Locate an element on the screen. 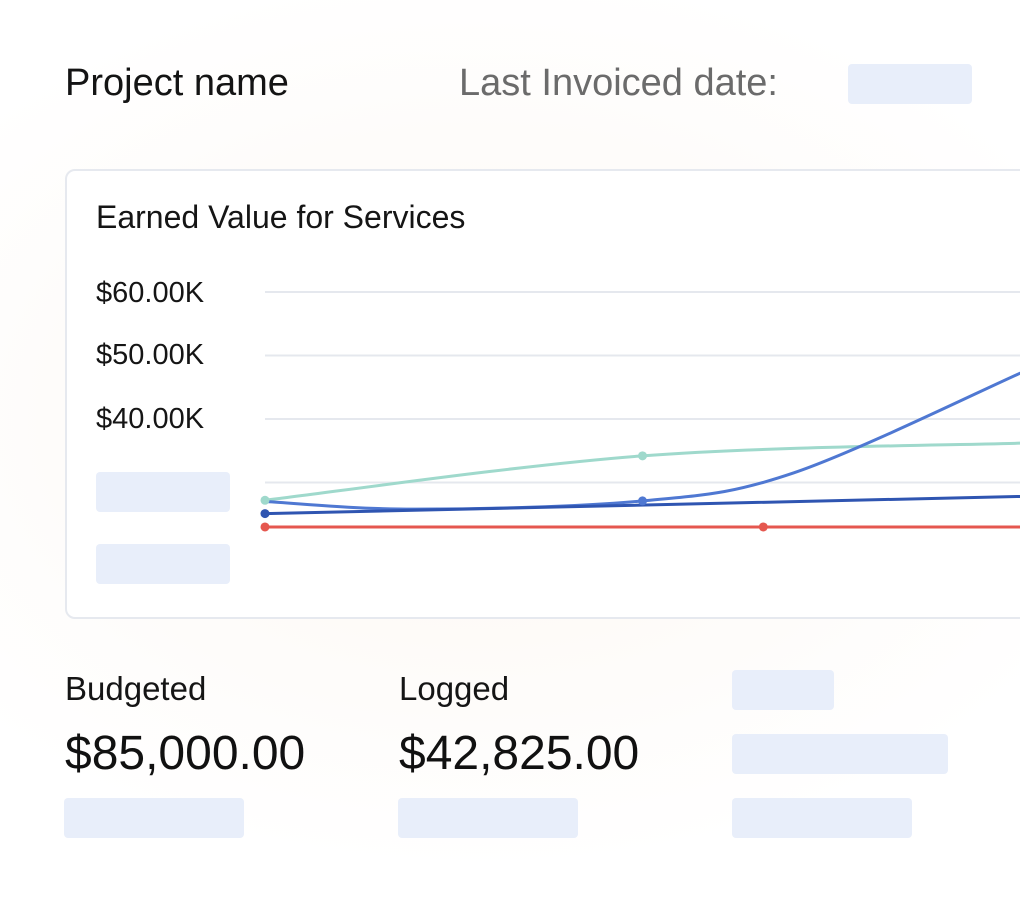  chart-title: Earned Value for Services is located at coordinates (281, 217).